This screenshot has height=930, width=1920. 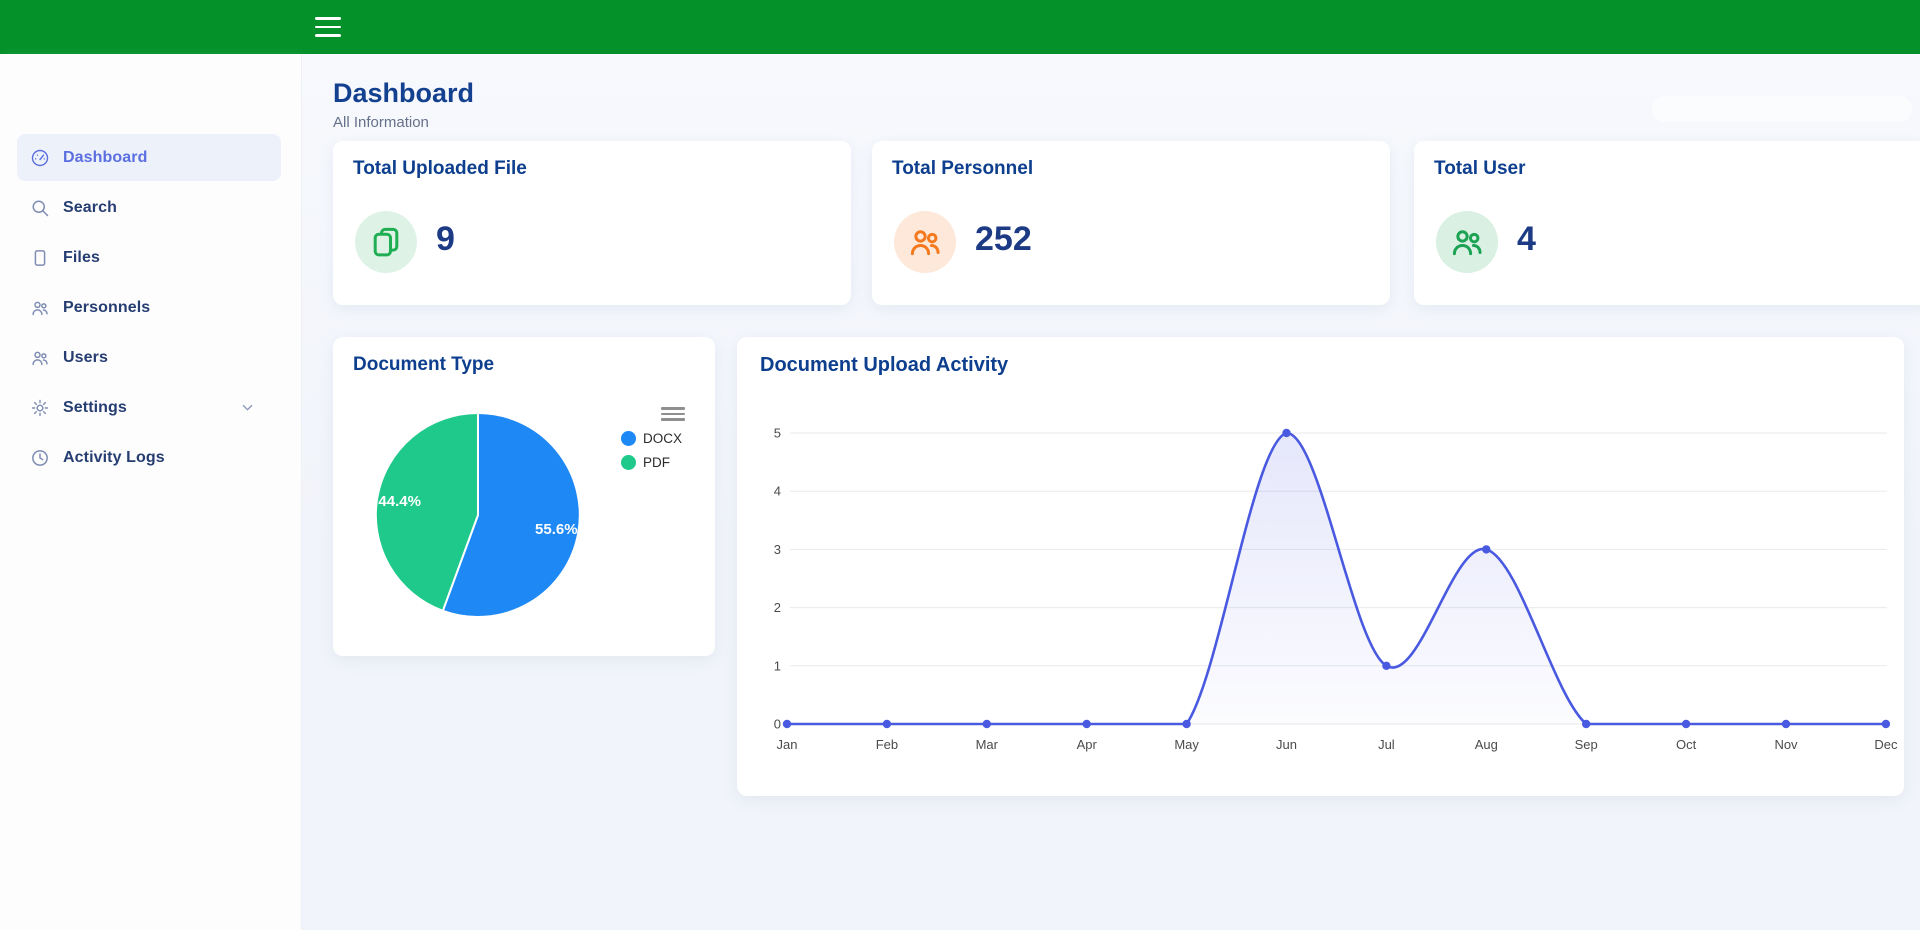 I want to click on stat-card-title: Total Uploaded File, so click(x=440, y=168).